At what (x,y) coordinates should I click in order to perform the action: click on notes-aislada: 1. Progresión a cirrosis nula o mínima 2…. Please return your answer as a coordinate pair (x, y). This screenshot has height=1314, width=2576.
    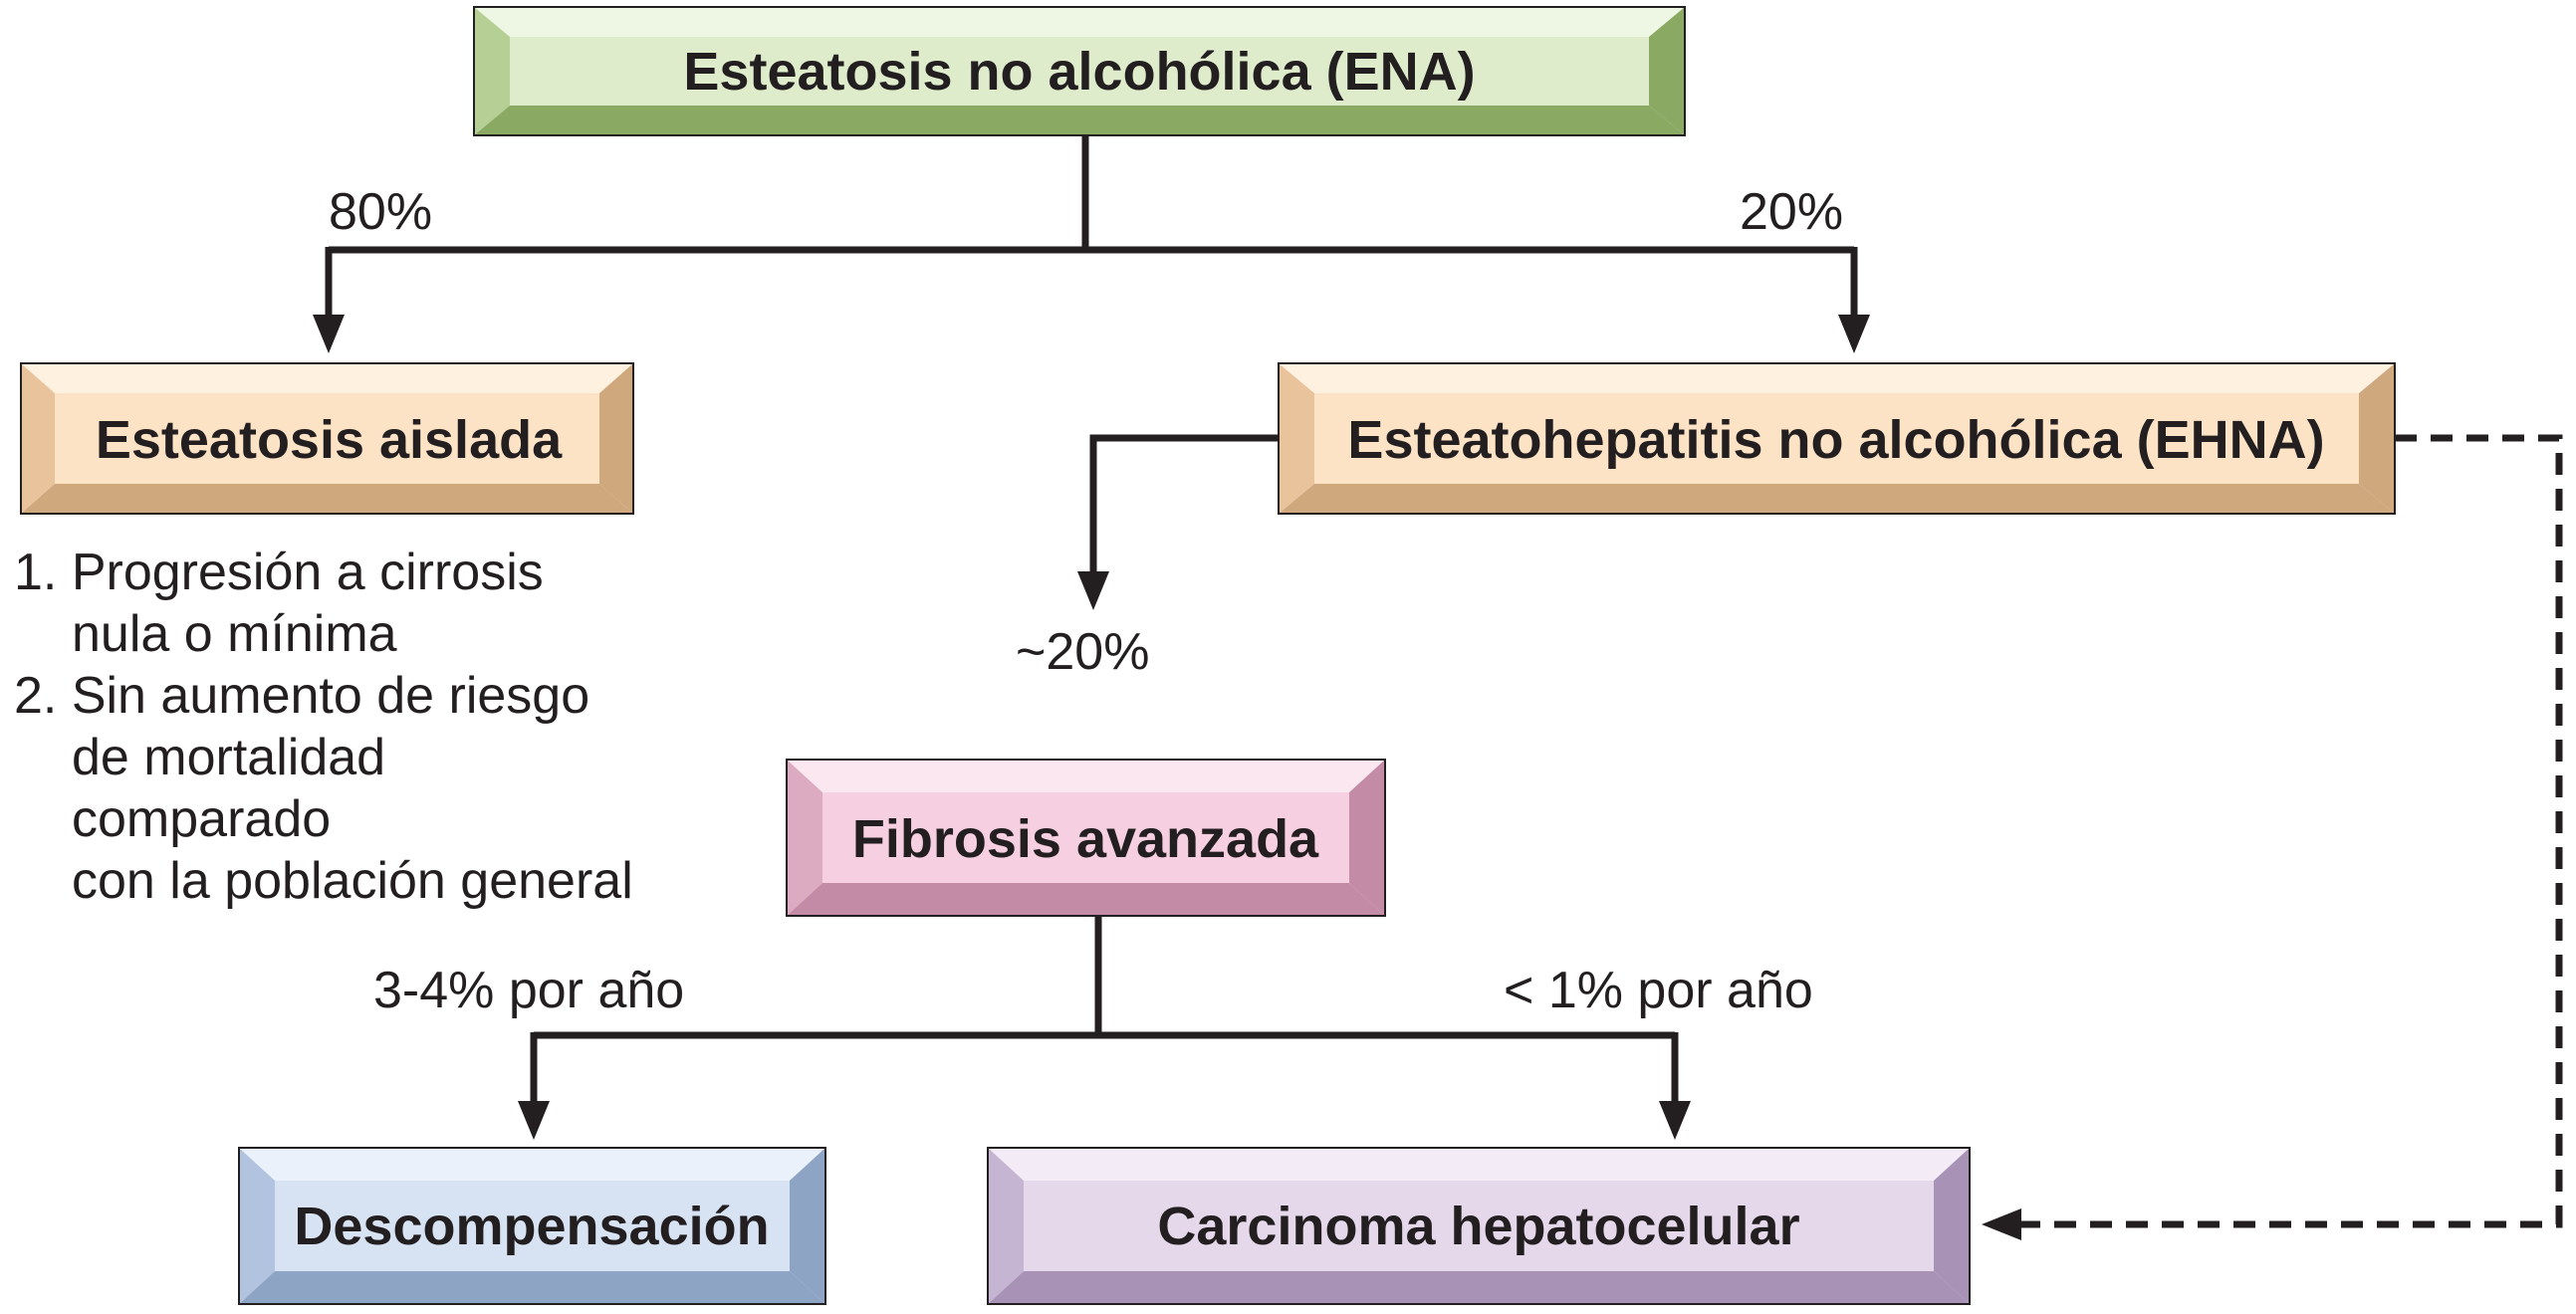
    Looking at the image, I should click on (323, 727).